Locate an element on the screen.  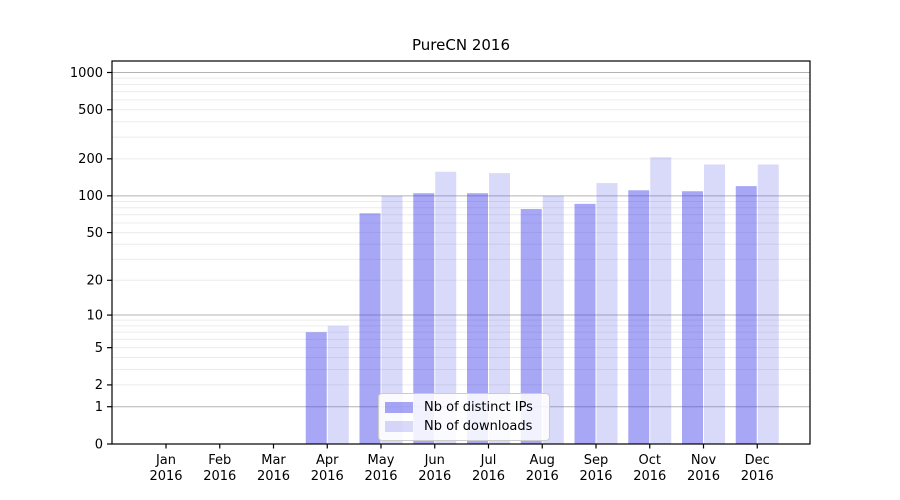
x-tick-label-nov: Nov is located at coordinates (704, 460).